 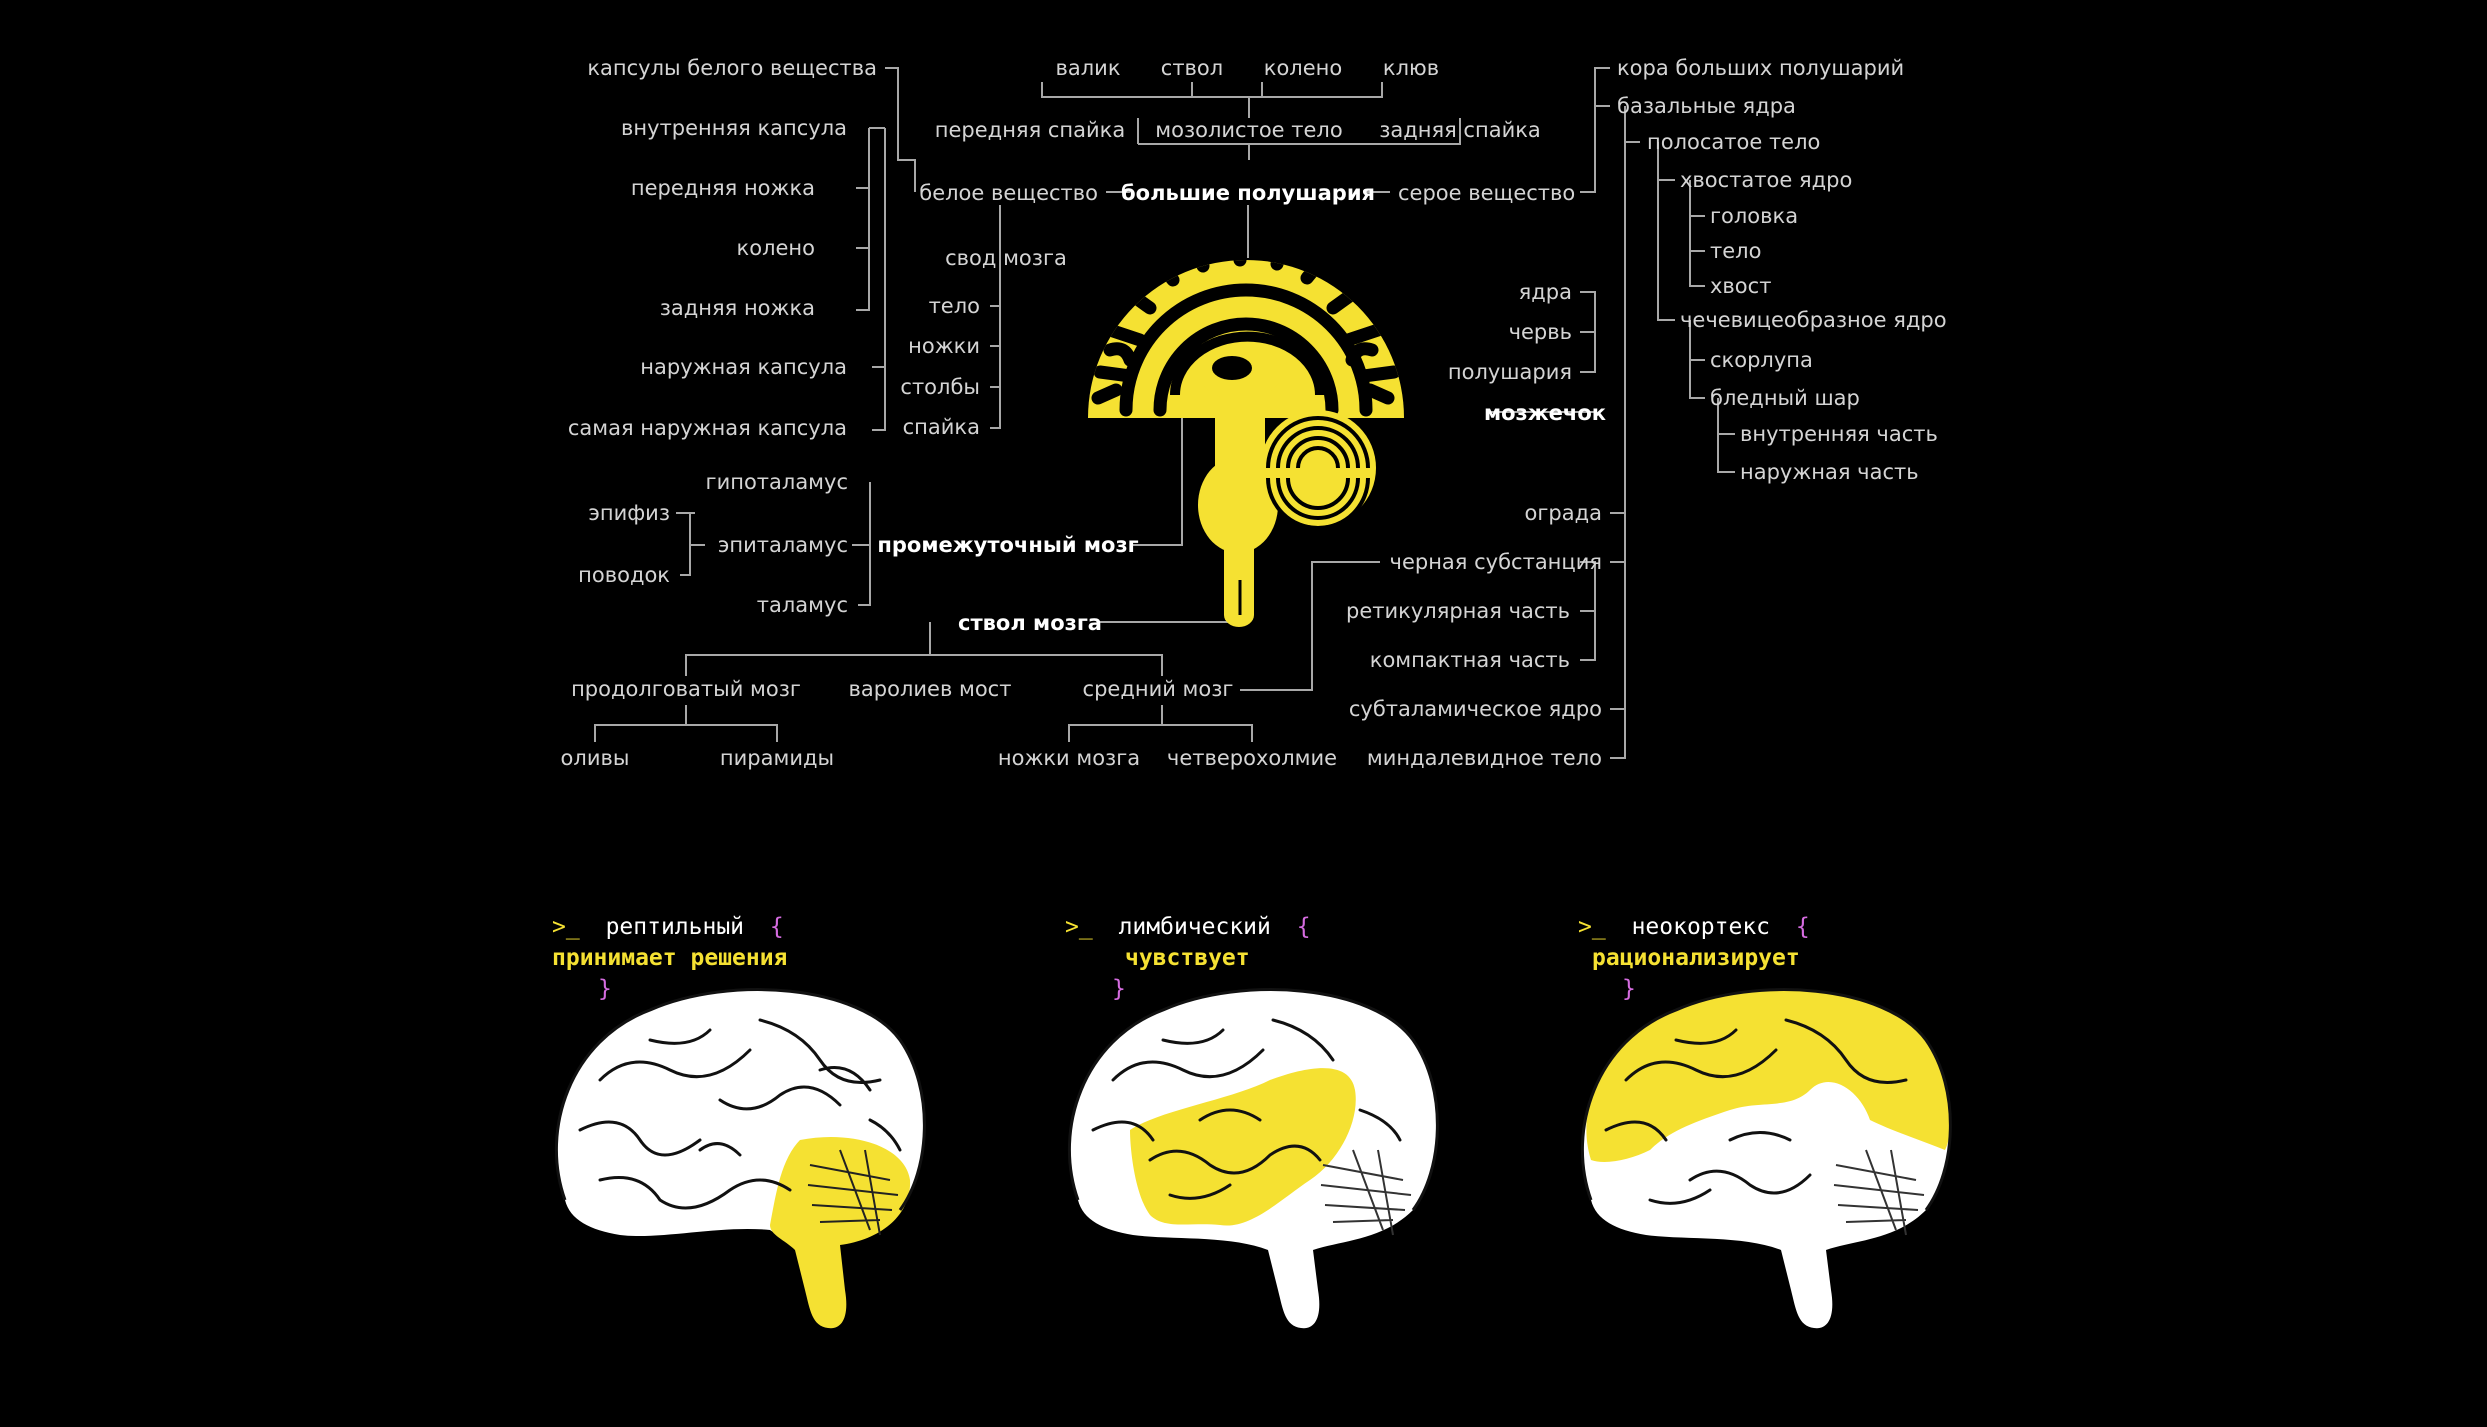 I want to click on fornix-columns-label: столбы, so click(x=940, y=387).